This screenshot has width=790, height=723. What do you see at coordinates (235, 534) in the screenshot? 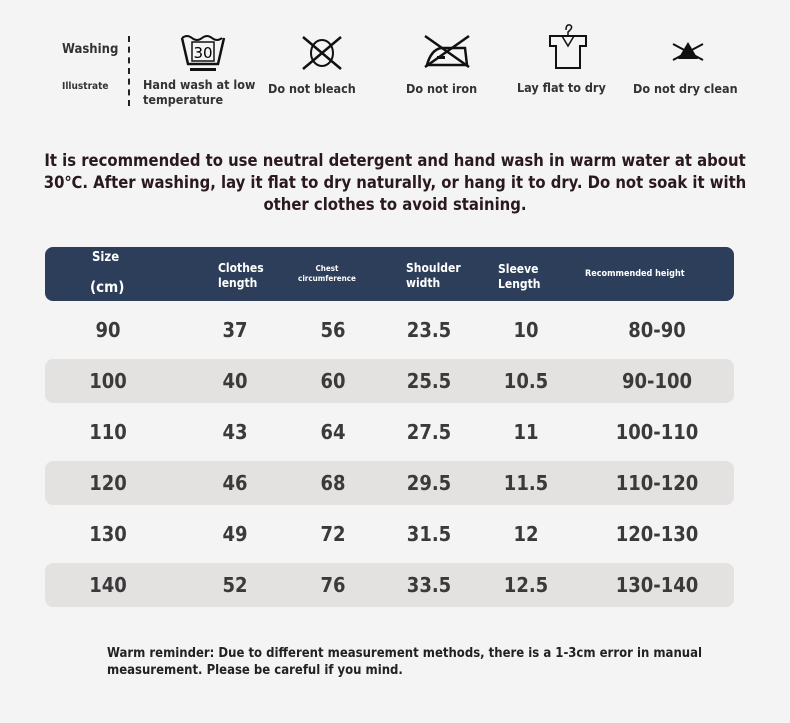
I see `table-cell: 49` at bounding box center [235, 534].